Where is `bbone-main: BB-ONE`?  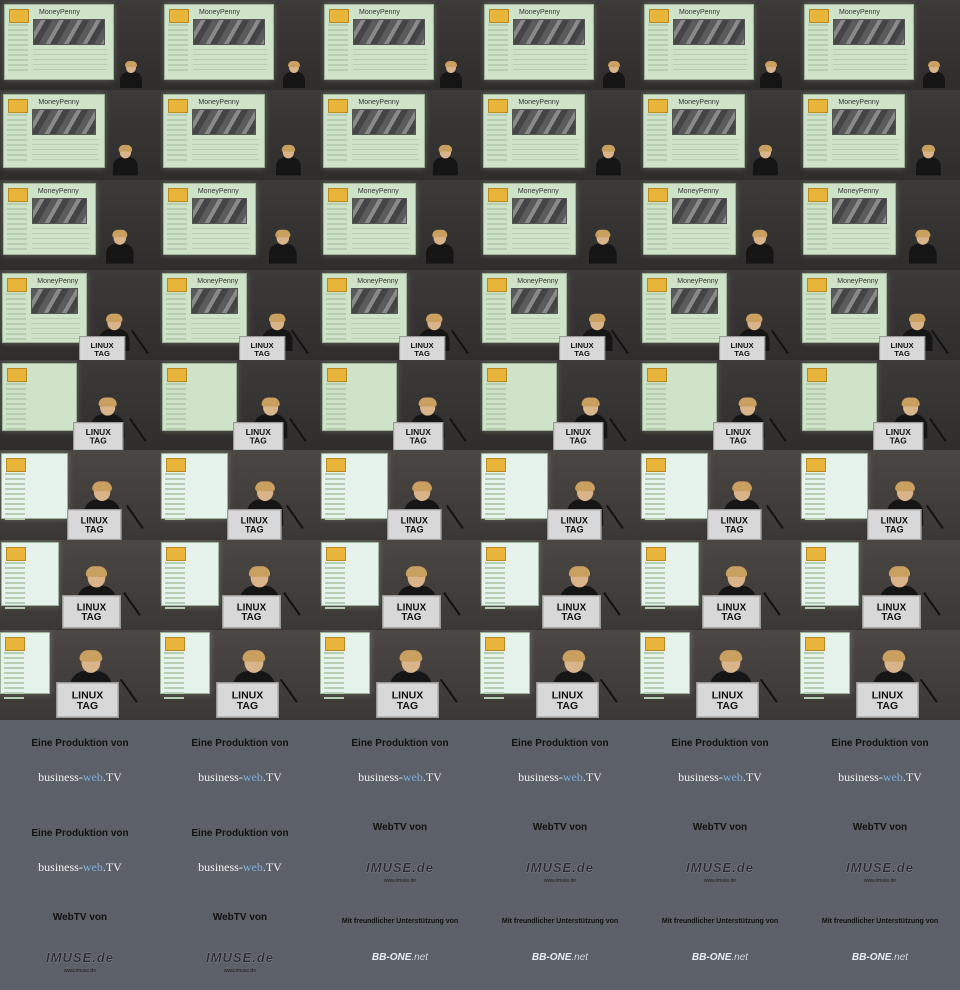
bbone-main: BB-ONE is located at coordinates (391, 957).